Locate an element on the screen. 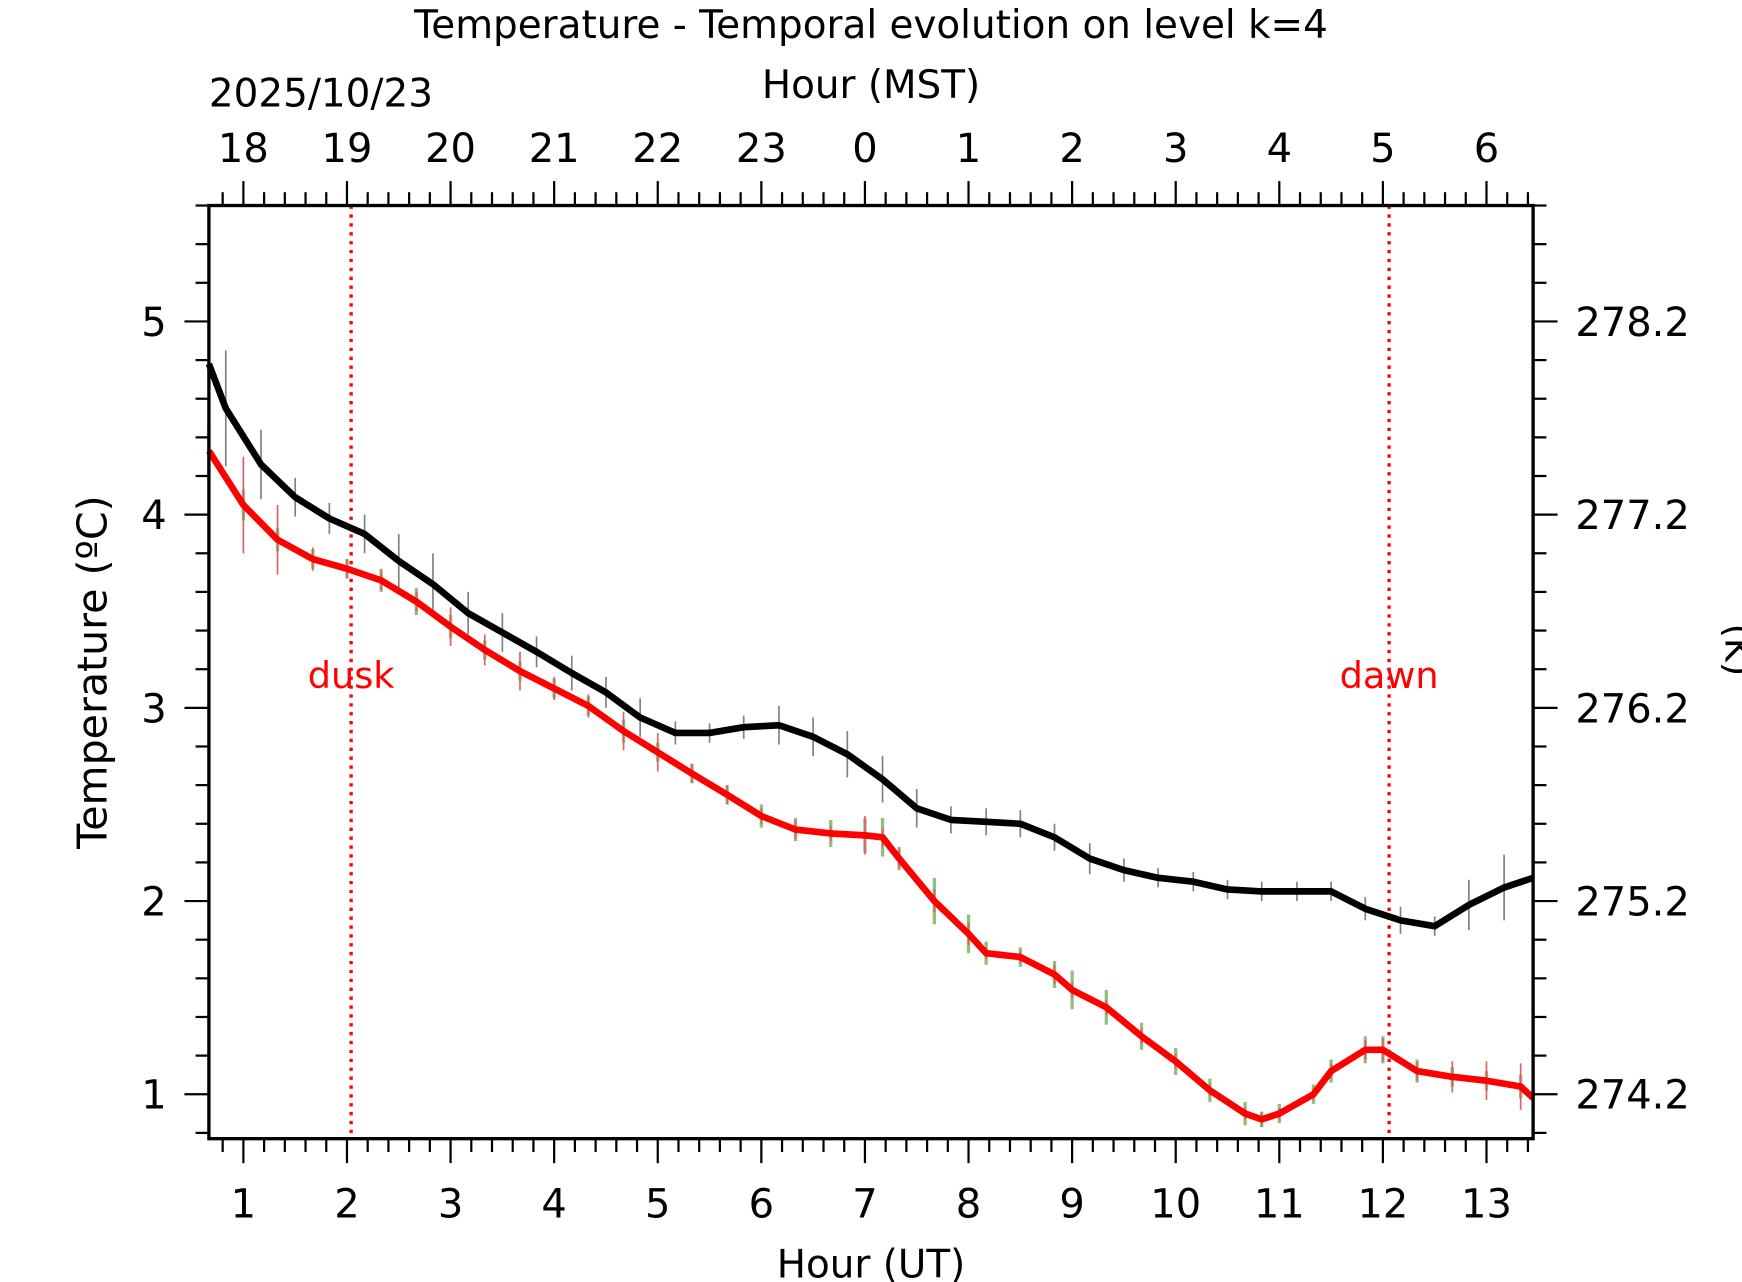  x-tick-label: 11 is located at coordinates (1279, 1205).